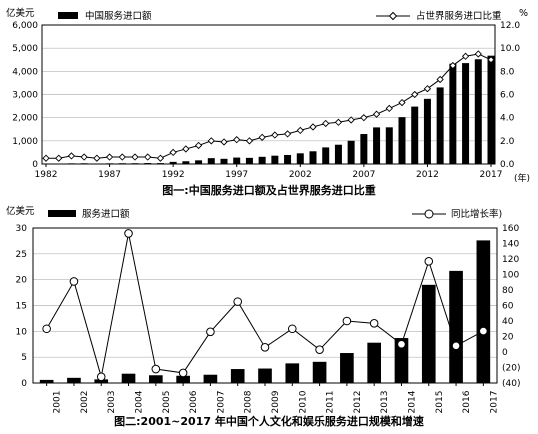  Describe the element at coordinates (276, 401) in the screenshot. I see `chart2-x-tick: 2009` at that location.